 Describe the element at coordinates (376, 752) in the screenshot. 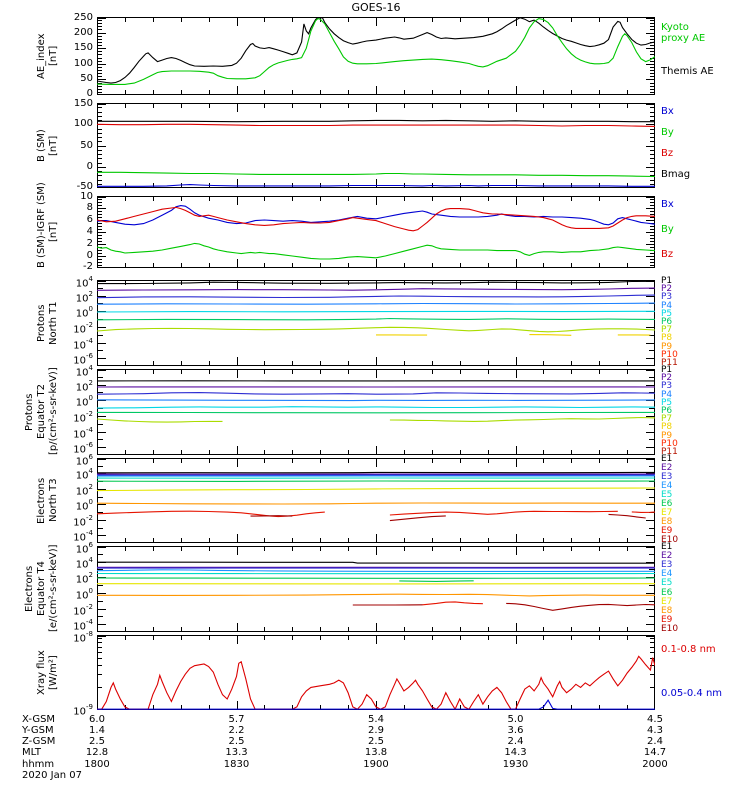

I see `axis-row-value: 13.8` at that location.